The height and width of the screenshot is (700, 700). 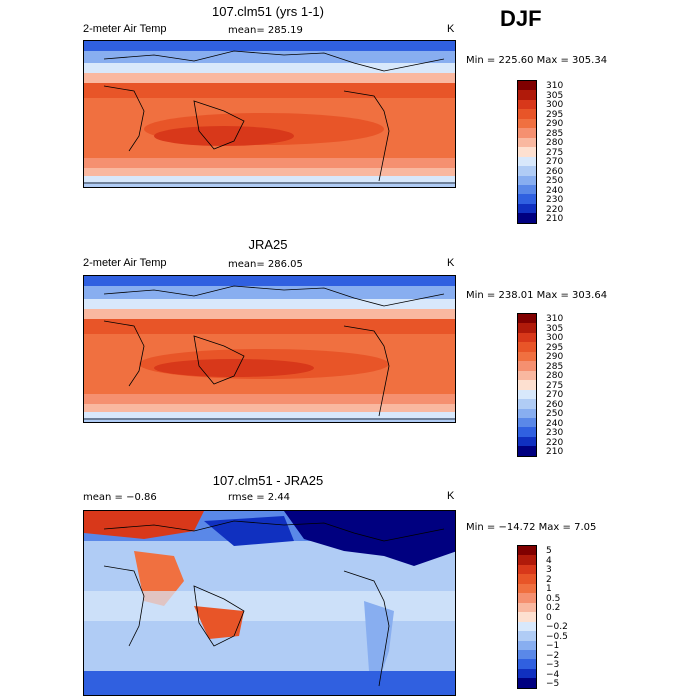 I want to click on panel3-units: K, so click(x=451, y=496).